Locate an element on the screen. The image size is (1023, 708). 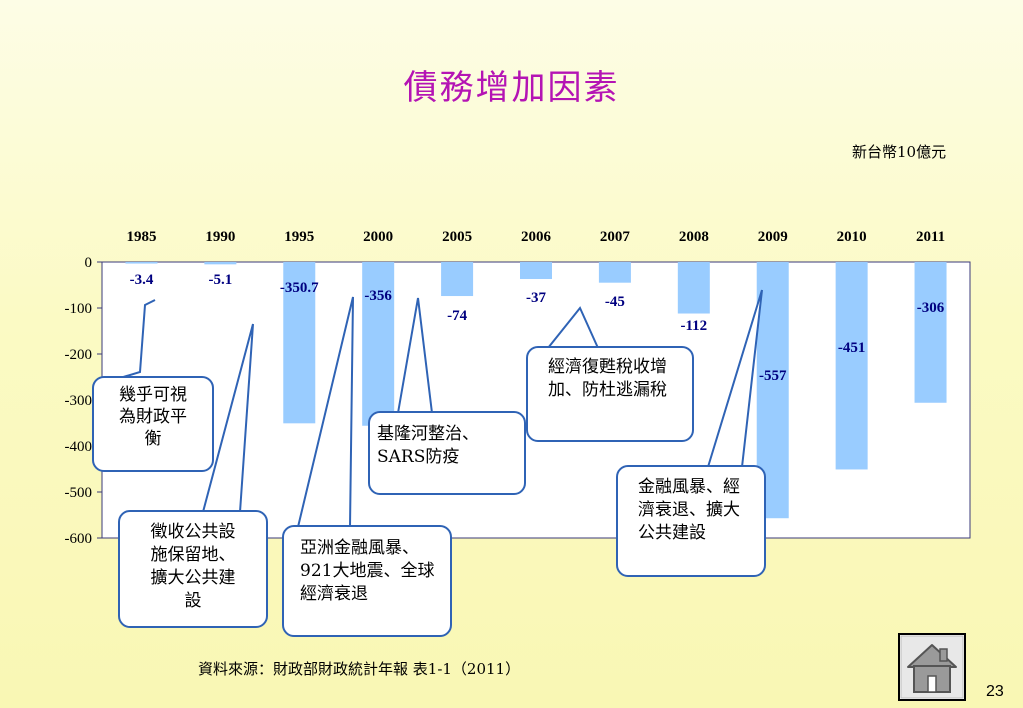
callout-land-acquisition-text: 徵收公共設施保留地、擴大公共建設 is located at coordinates (193, 566).